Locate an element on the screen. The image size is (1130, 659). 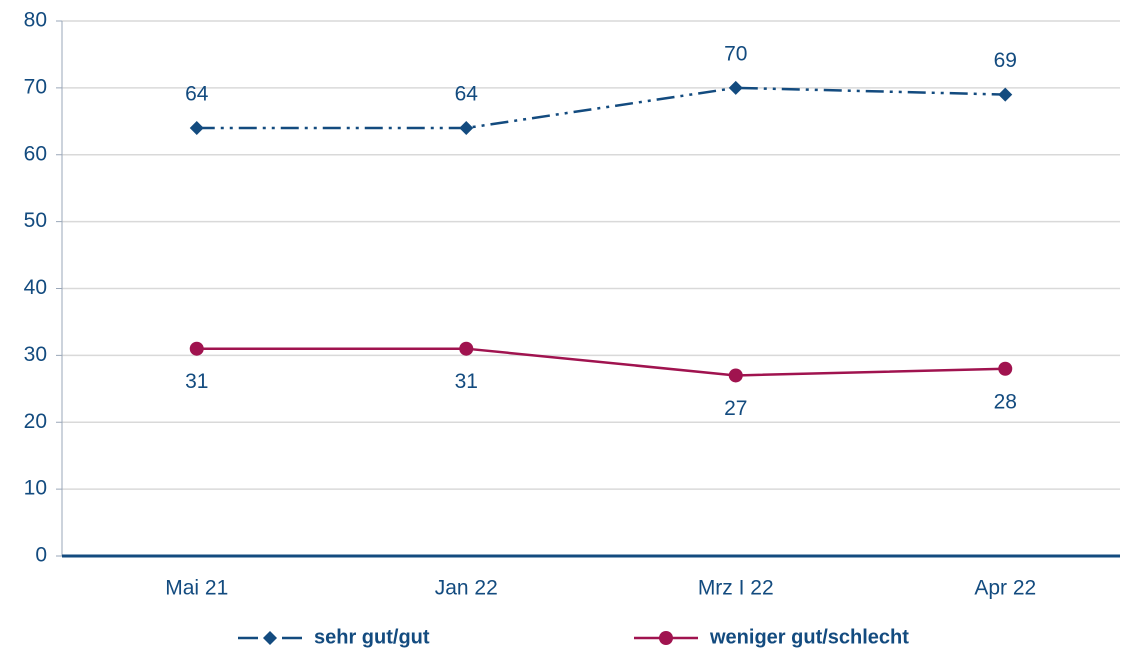
legend-label: weniger gut/schlecht is located at coordinates (809, 637).